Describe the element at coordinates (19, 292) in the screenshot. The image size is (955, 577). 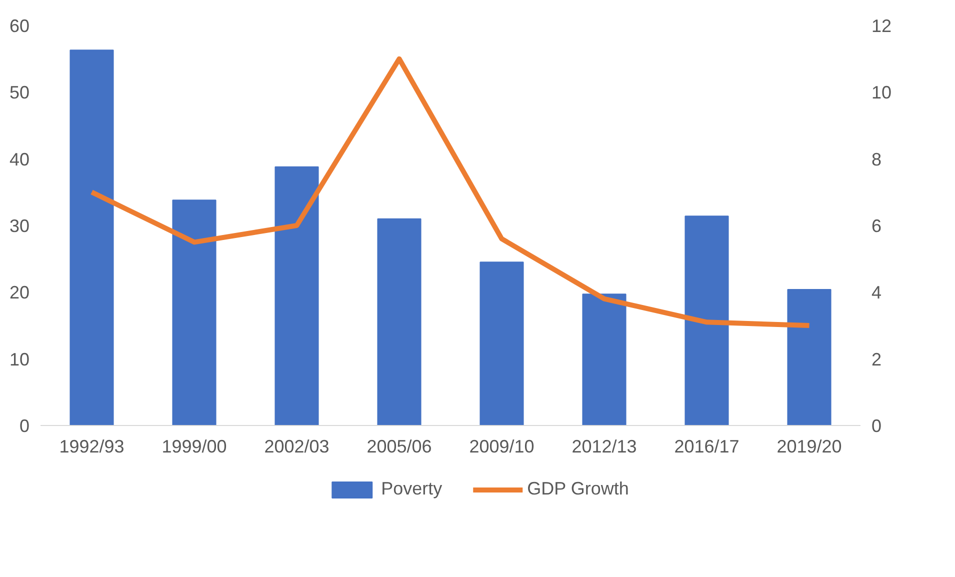
I see `y-tick-label: 20` at that location.